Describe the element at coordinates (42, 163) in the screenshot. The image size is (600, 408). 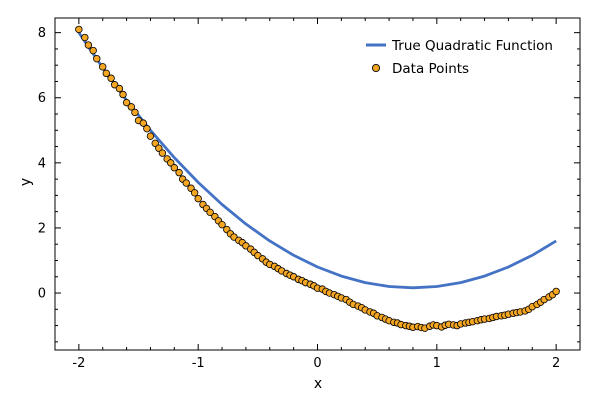
I see `y-tick-label: 4` at that location.